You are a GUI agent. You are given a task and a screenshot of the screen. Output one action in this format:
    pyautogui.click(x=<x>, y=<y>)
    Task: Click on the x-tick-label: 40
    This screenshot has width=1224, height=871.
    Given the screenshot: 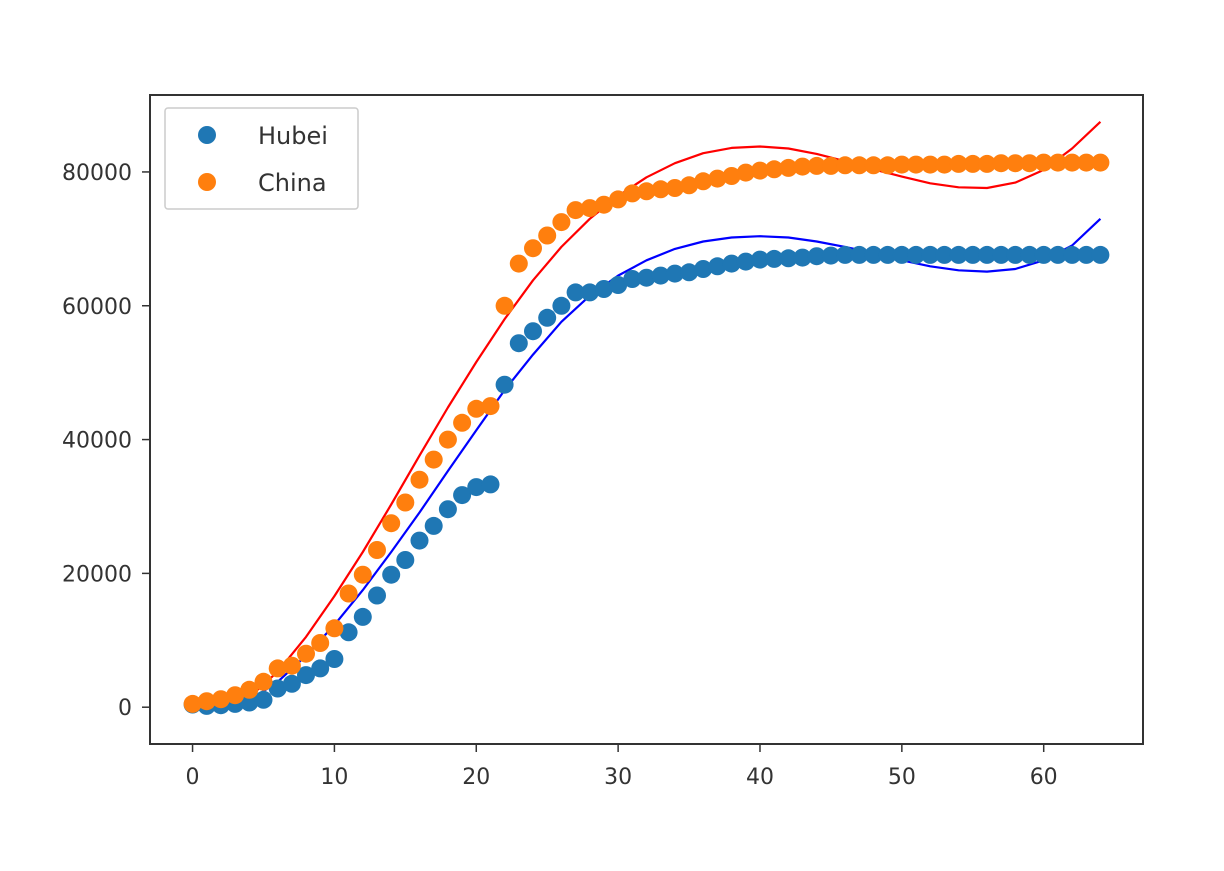 What is the action you would take?
    pyautogui.click(x=760, y=777)
    